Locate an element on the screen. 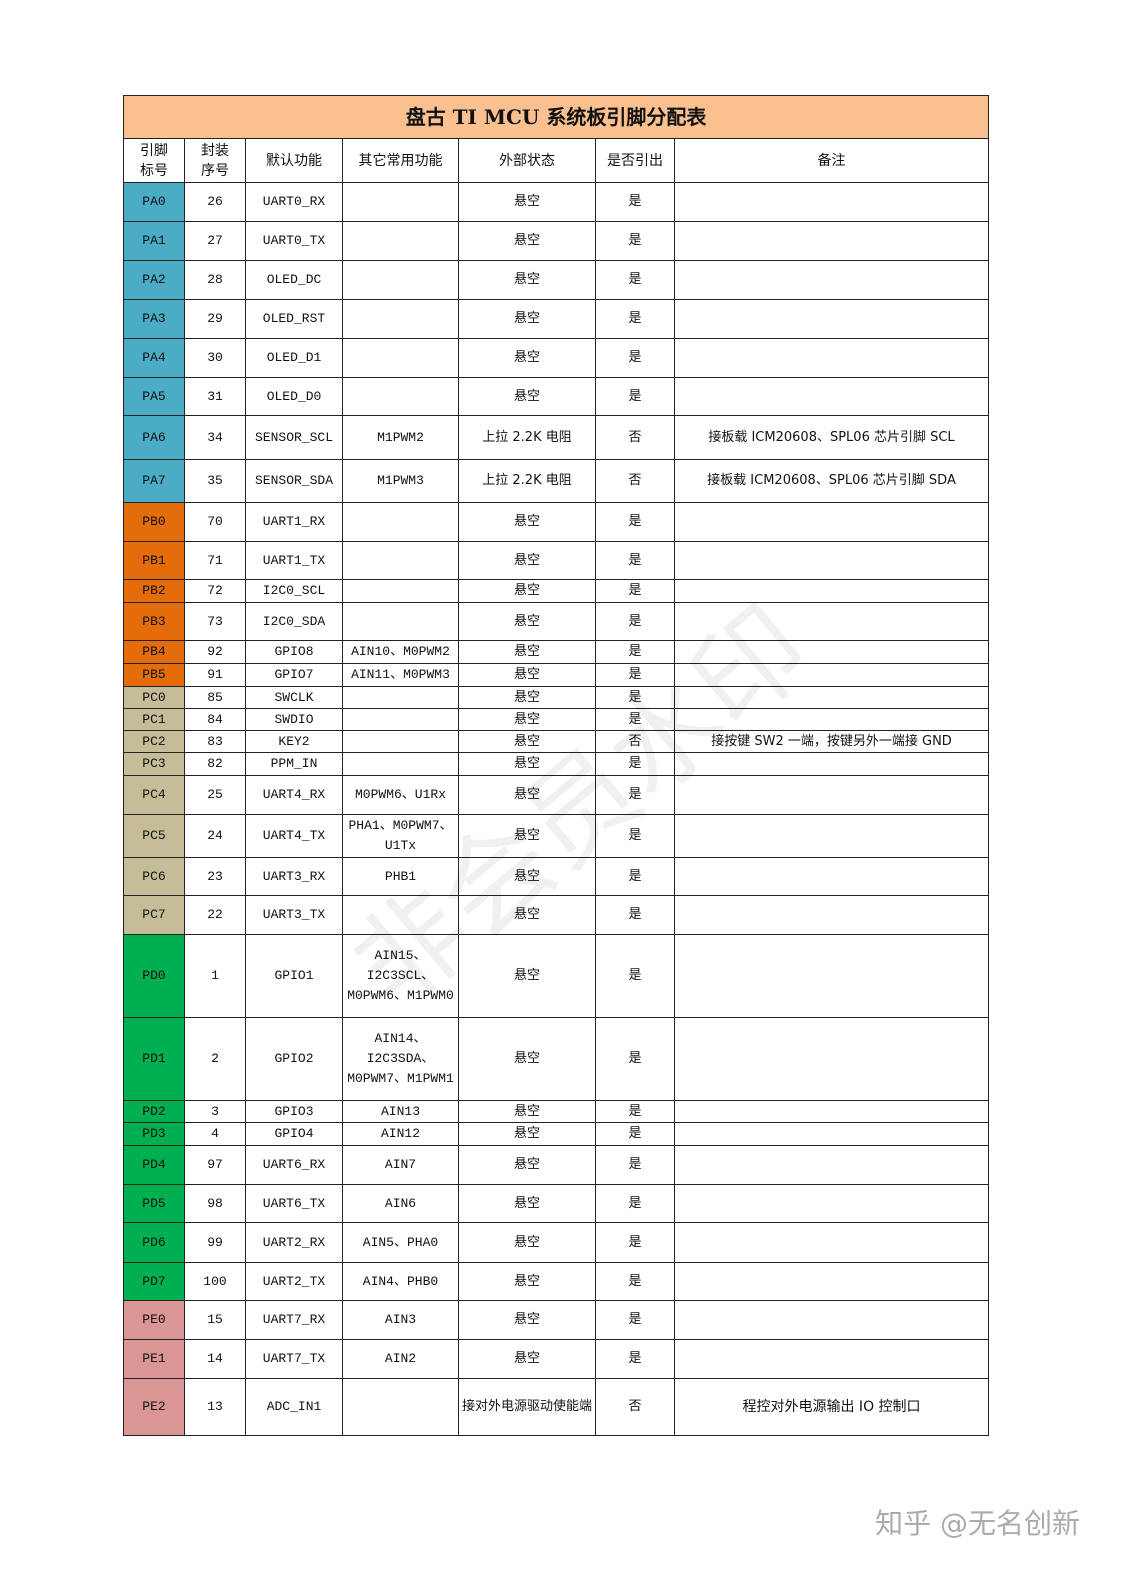  cell-default-function: UART7_TX is located at coordinates (294, 1359).